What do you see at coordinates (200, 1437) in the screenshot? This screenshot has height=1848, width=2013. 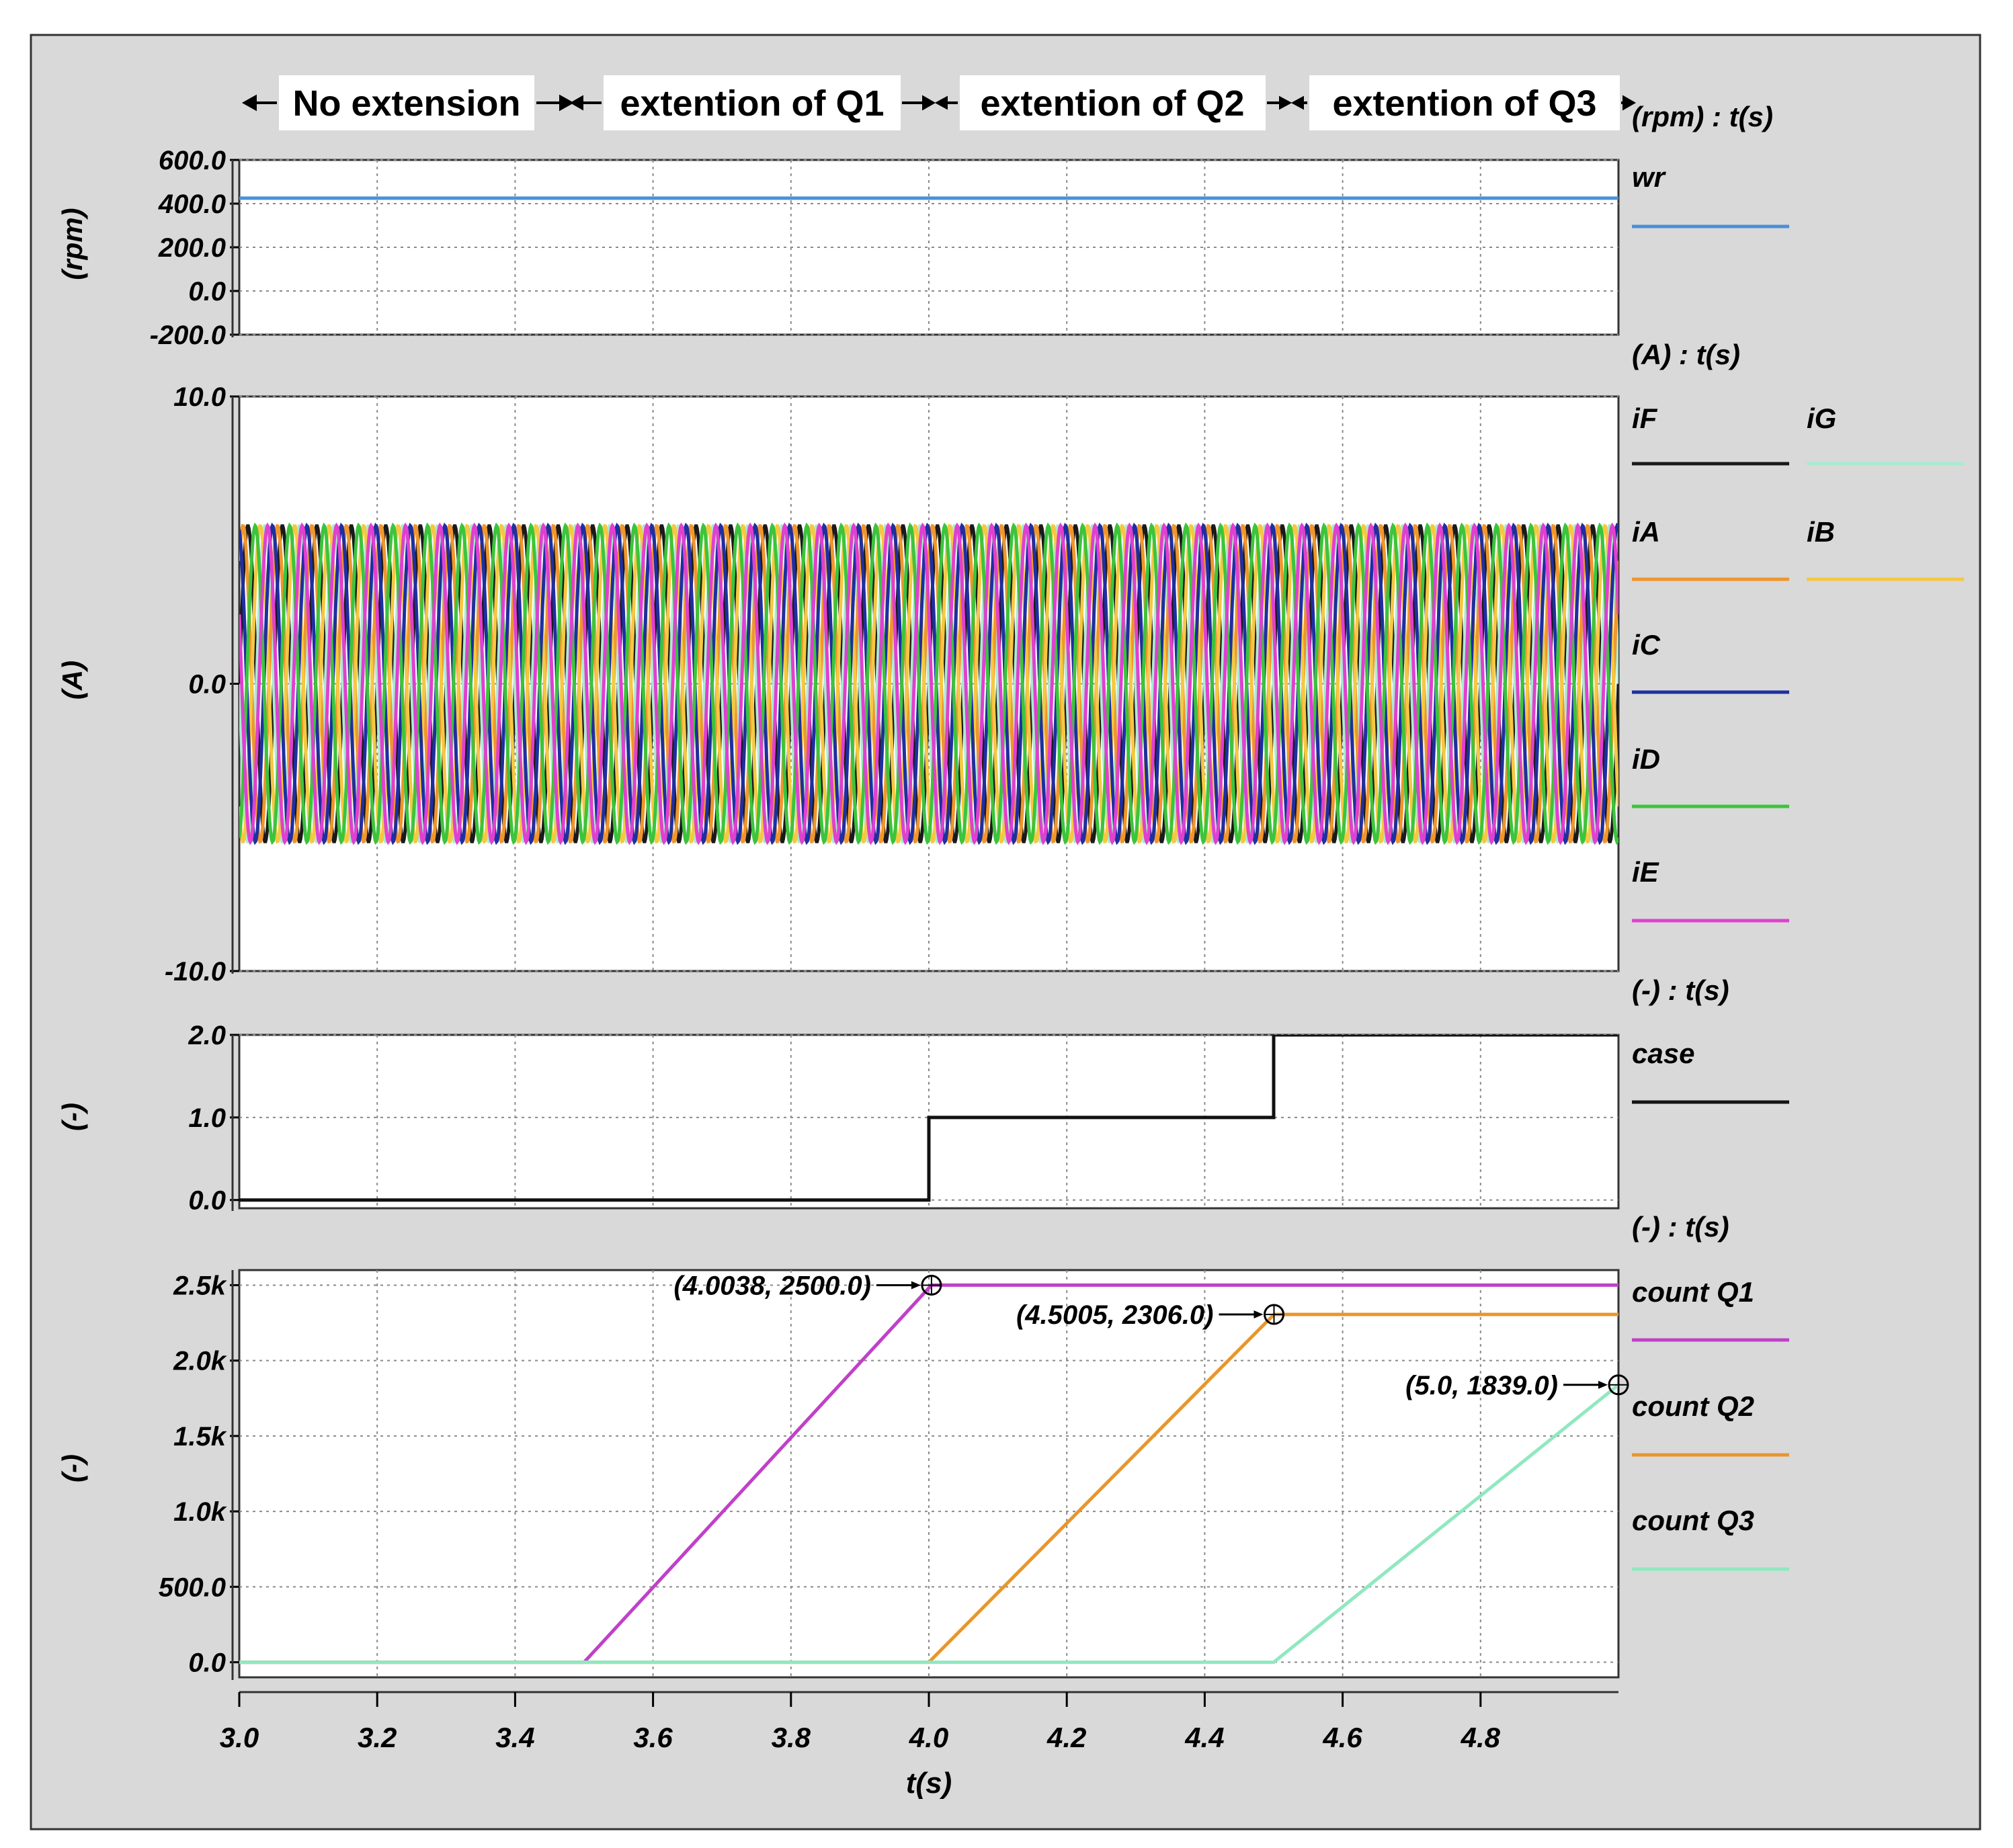 I see `y-tick-label: 1.5k` at bounding box center [200, 1437].